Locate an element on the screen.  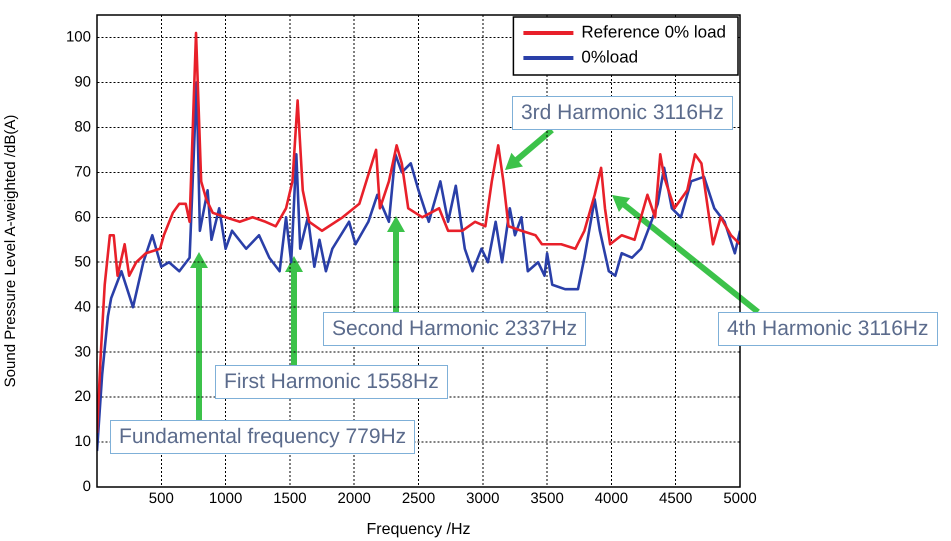
y-tick-label: 60 is located at coordinates (82, 217).